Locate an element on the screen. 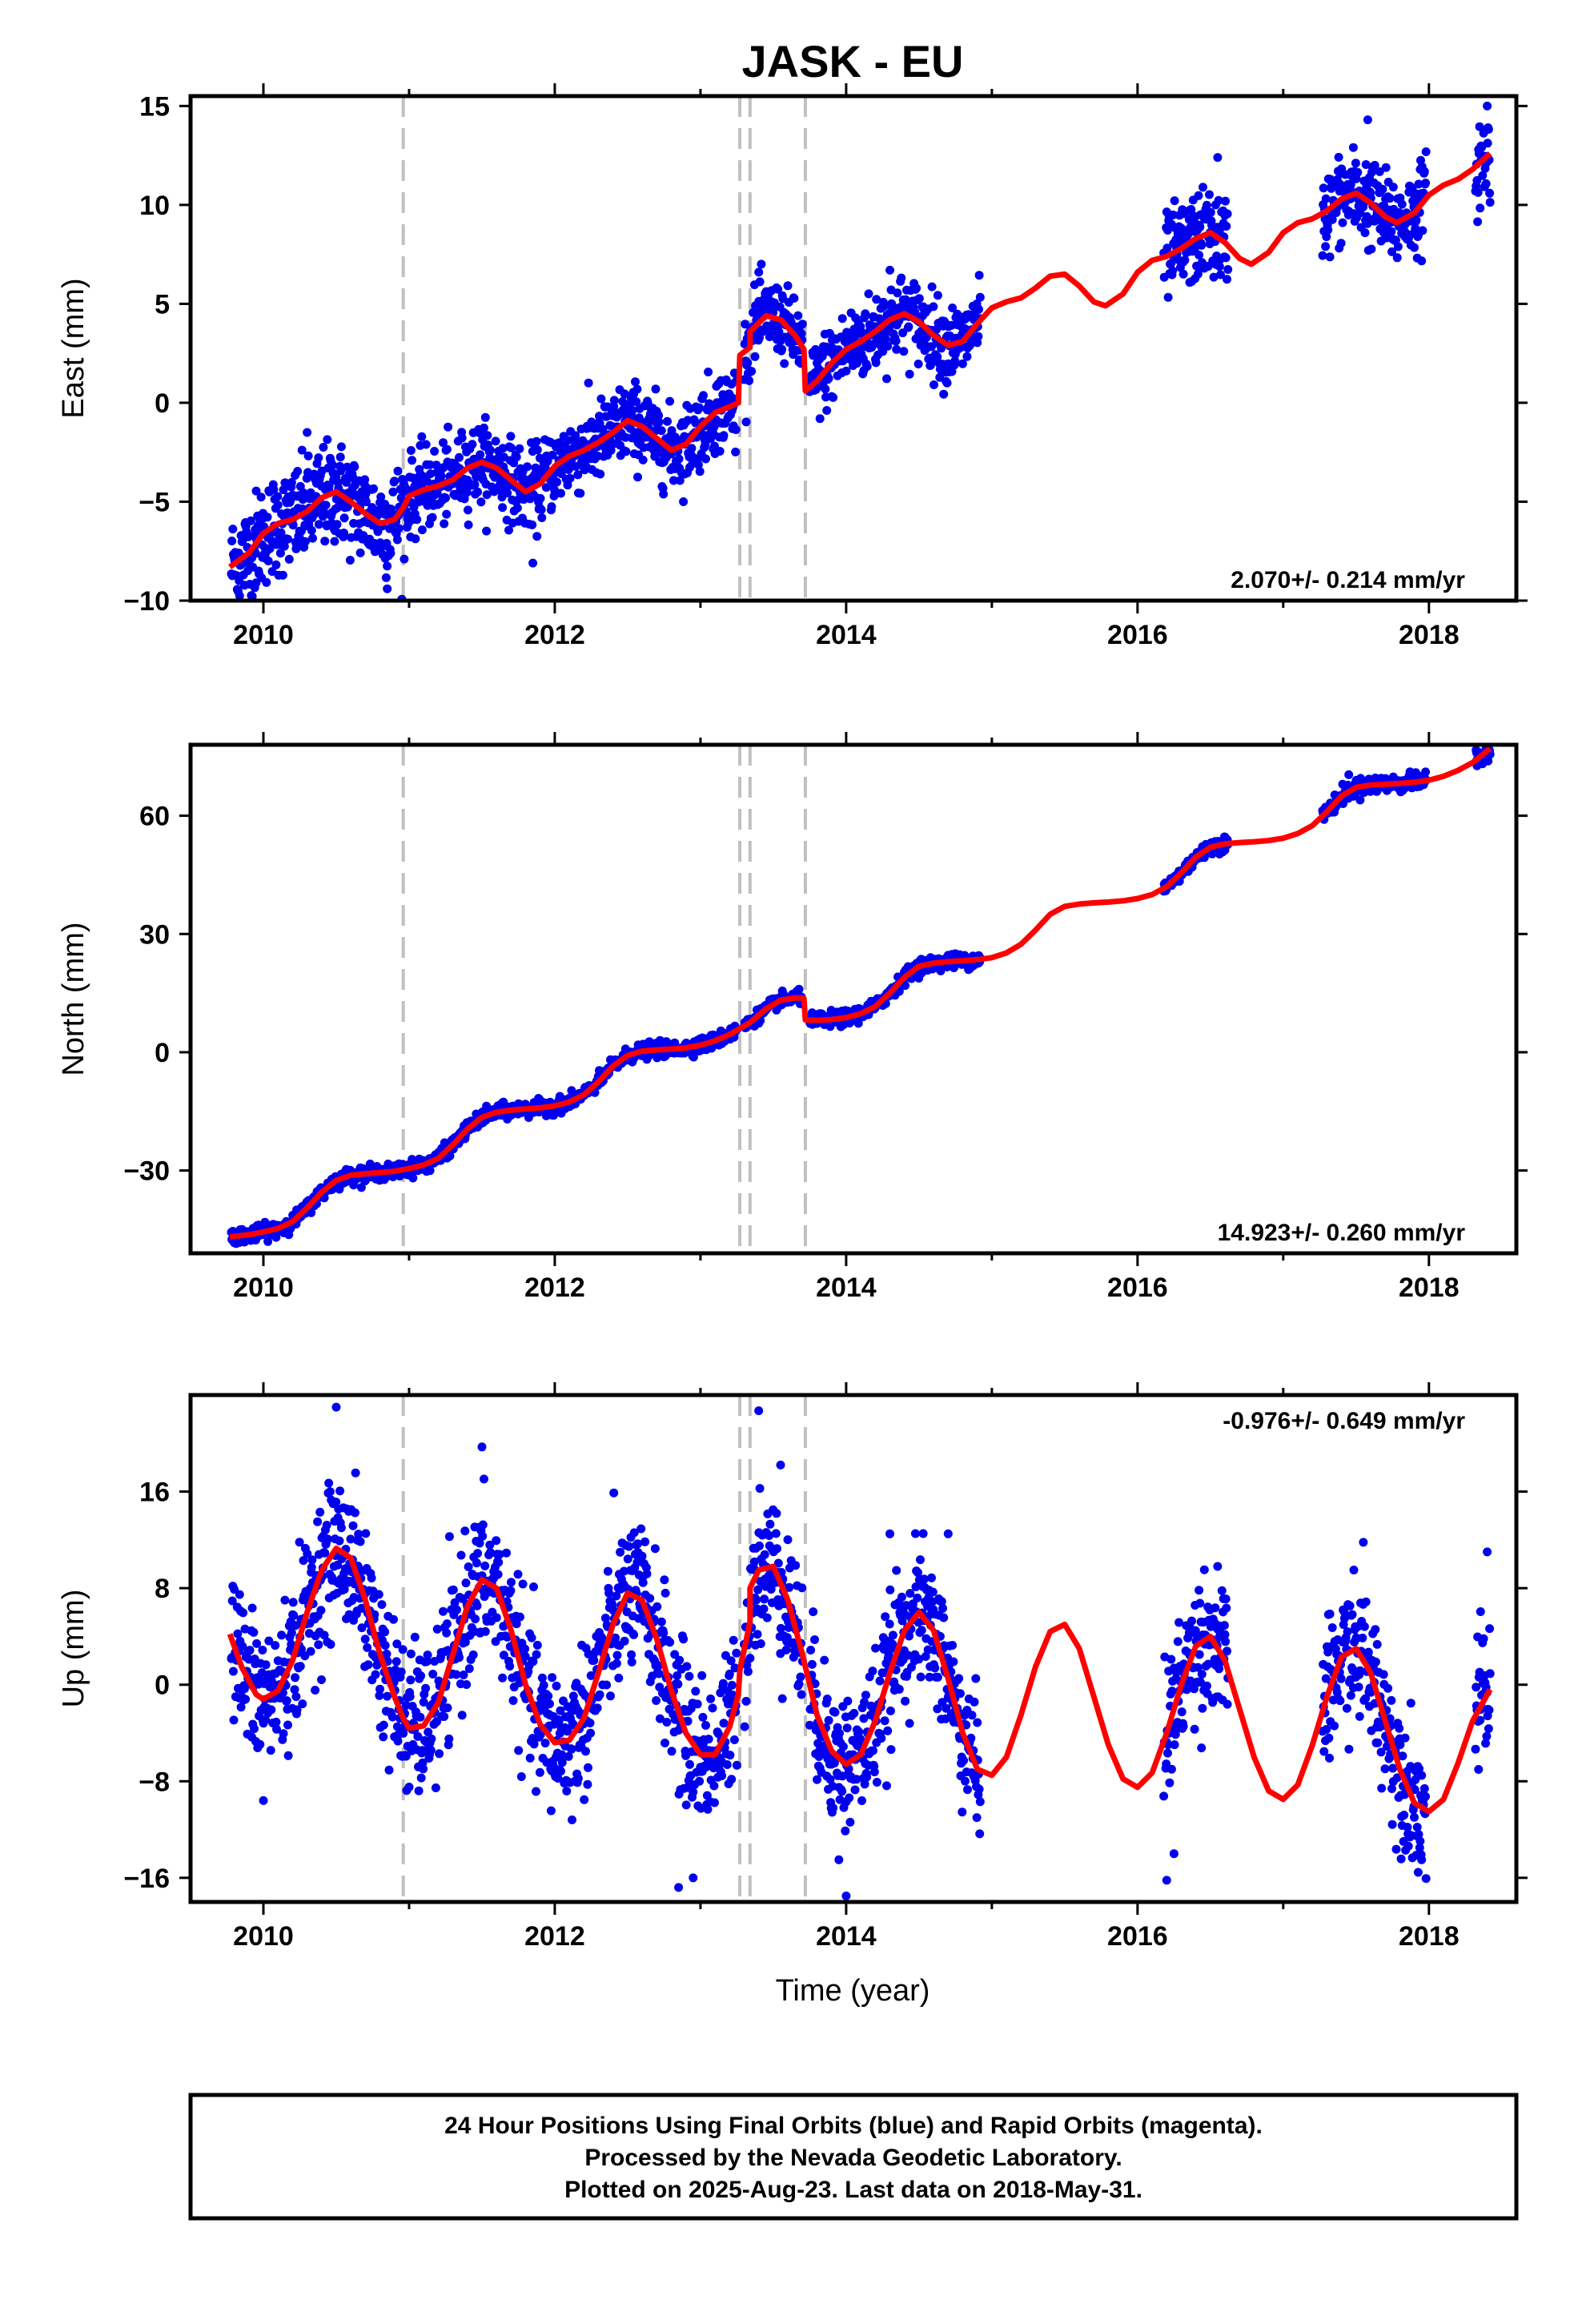  north-data-point is located at coordinates (1489, 761).